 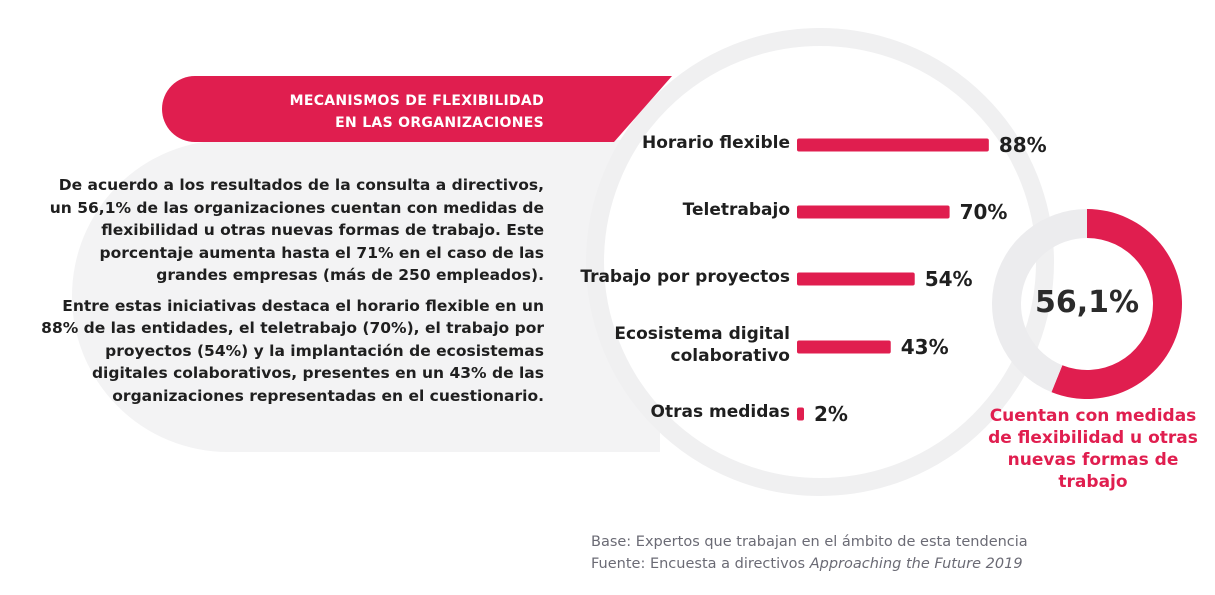 I want to click on bar-category-label-line: Trabajo por proyectos, so click(x=685, y=277).